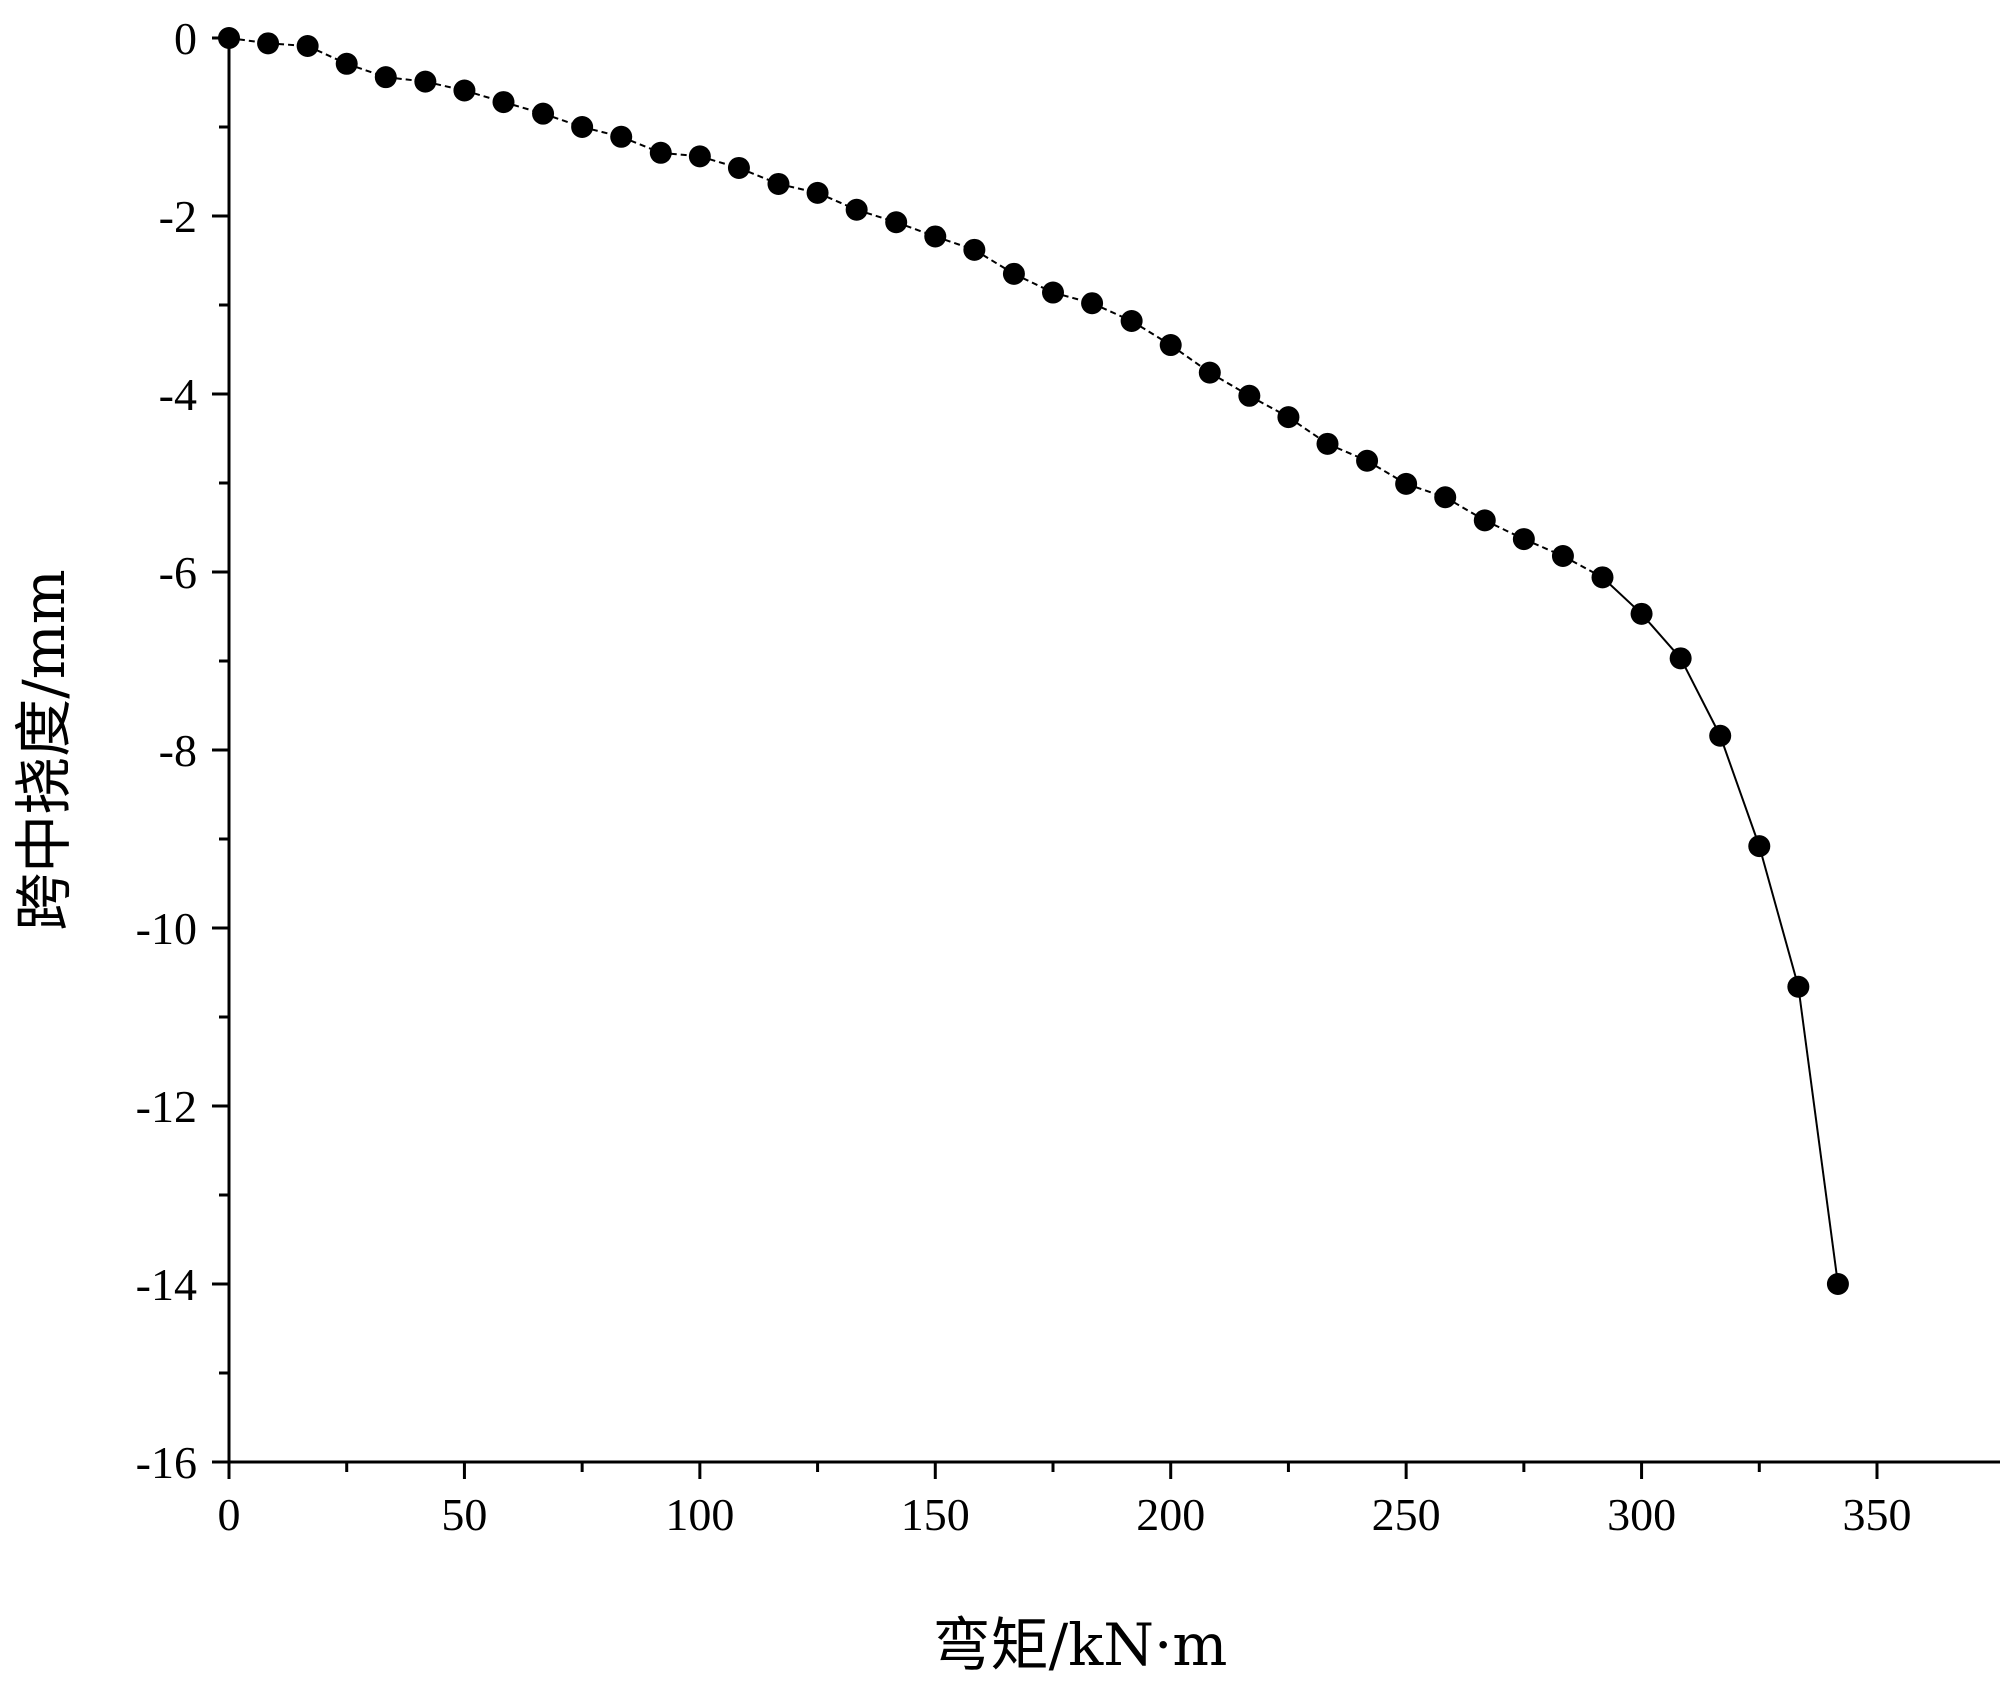 This screenshot has width=2000, height=1693. I want to click on y-tick-label: -16, so click(166, 1462).